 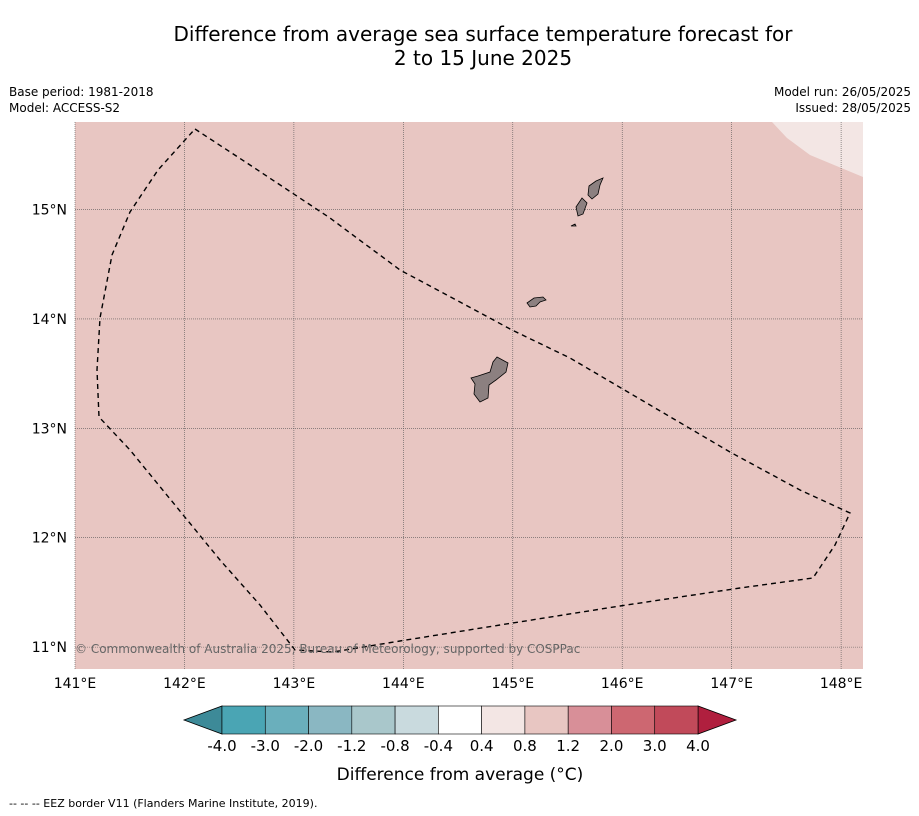 I want to click on island-rota, so click(x=536, y=302).